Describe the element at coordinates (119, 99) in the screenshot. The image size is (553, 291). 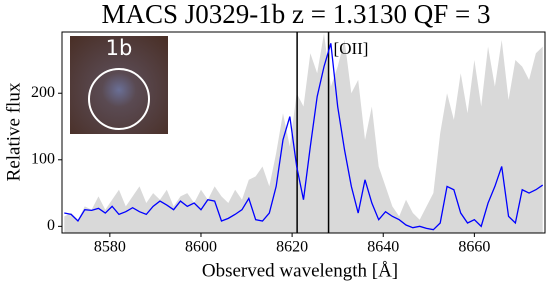
I see `inset-circle` at that location.